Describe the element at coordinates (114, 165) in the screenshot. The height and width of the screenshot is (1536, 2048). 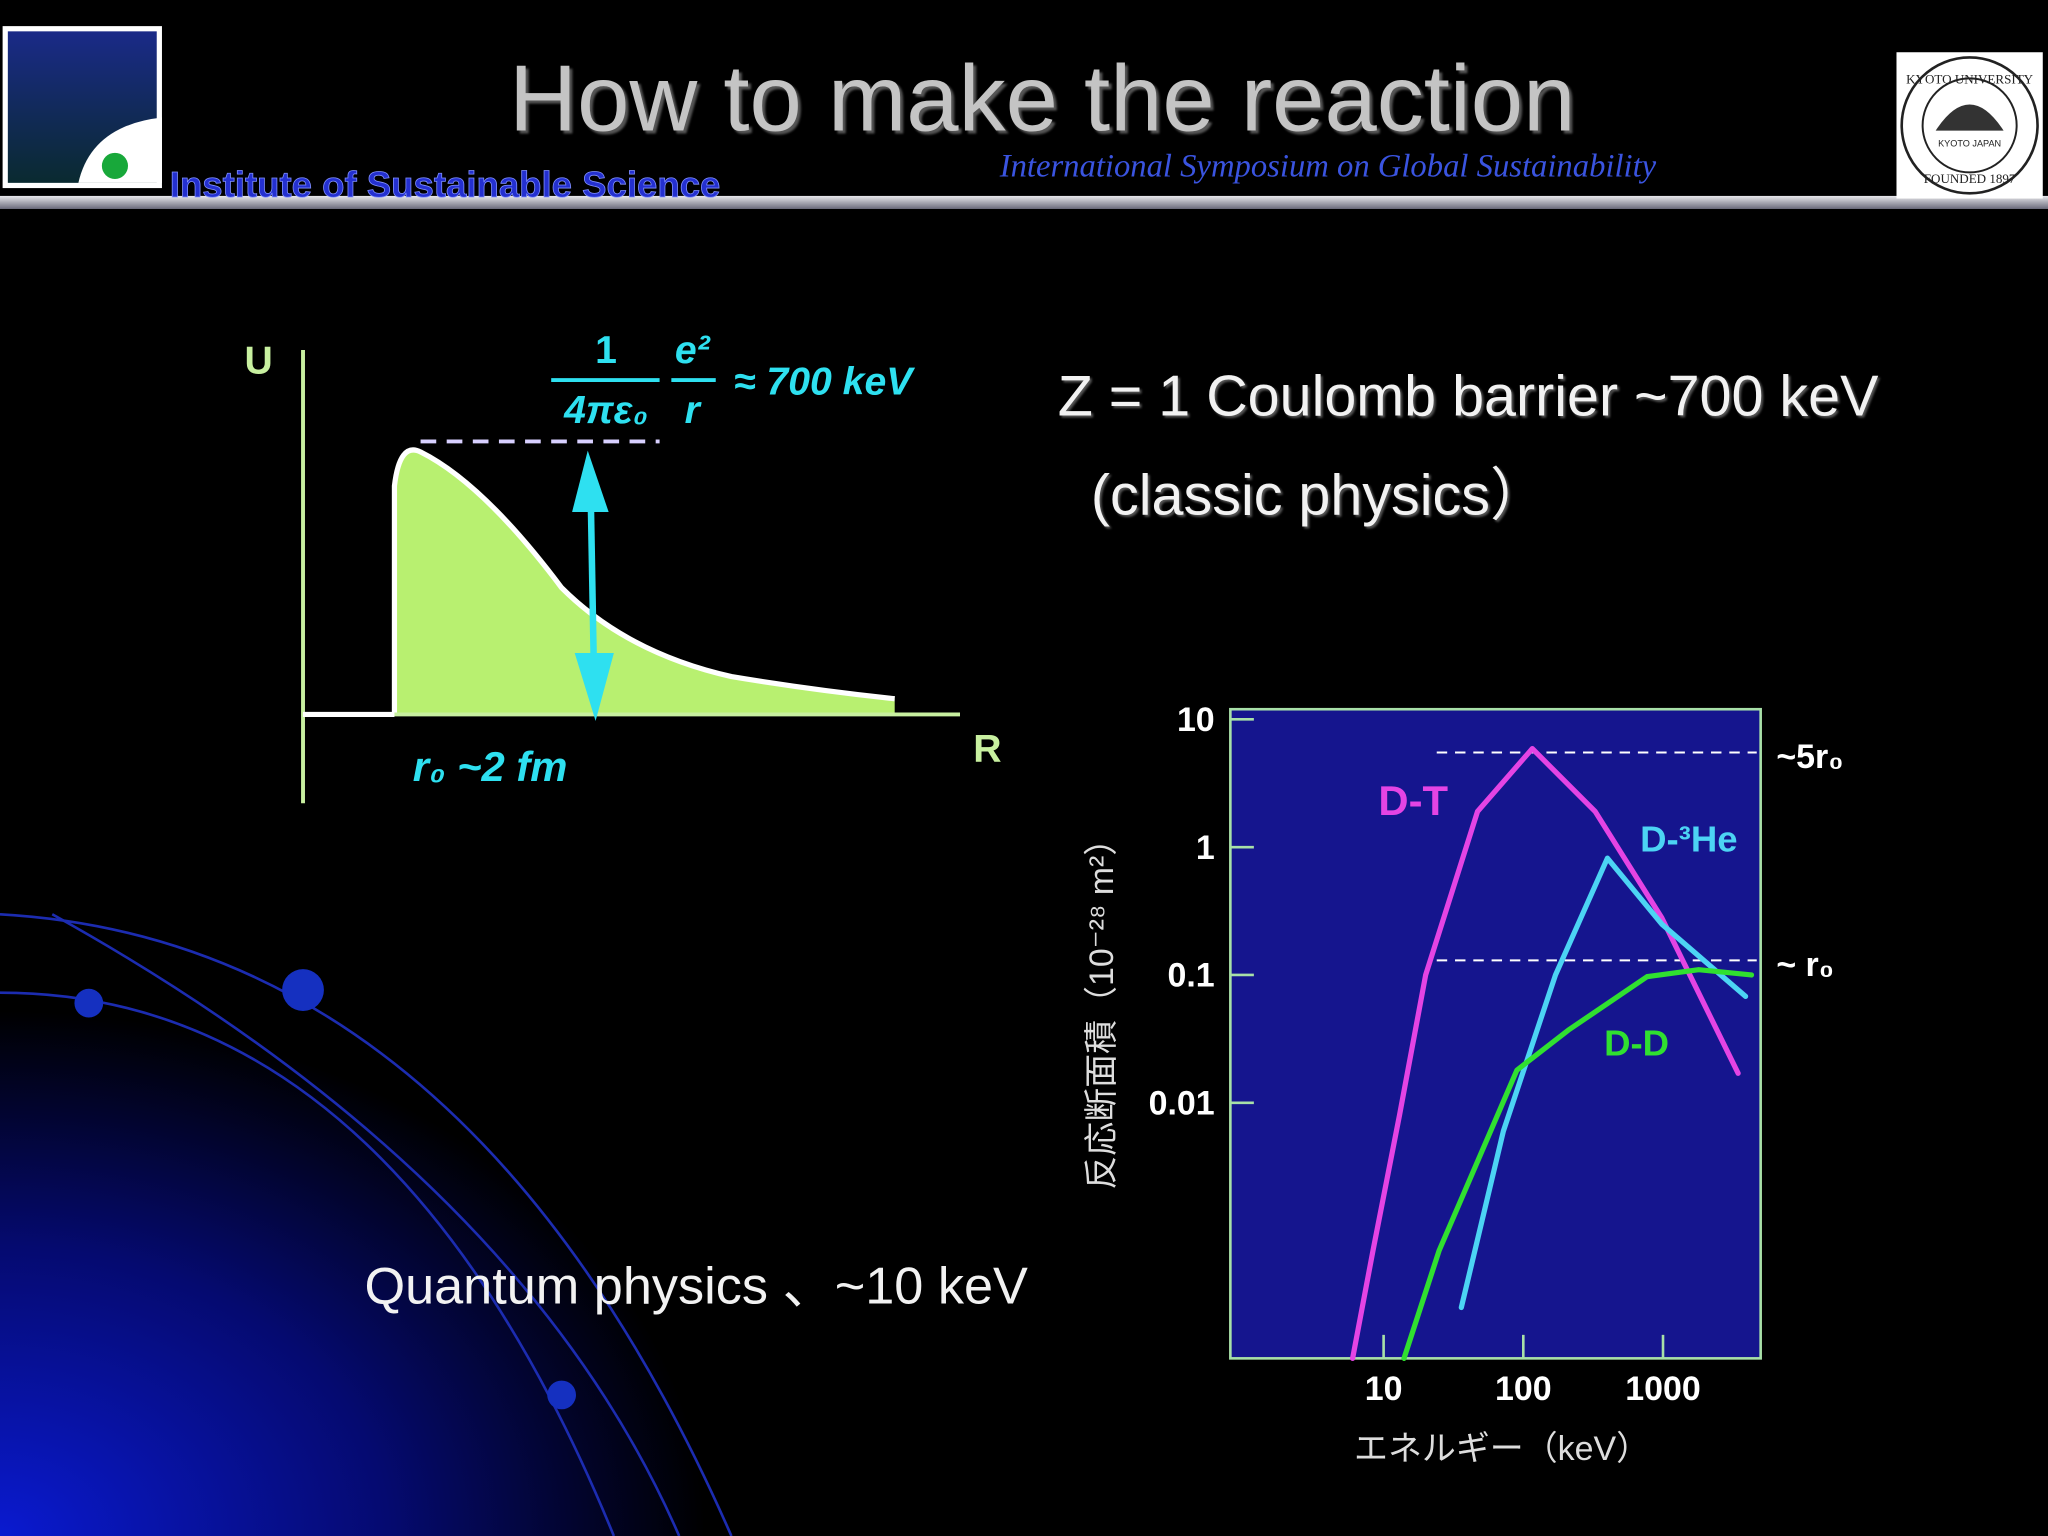
I see `logo-dot` at that location.